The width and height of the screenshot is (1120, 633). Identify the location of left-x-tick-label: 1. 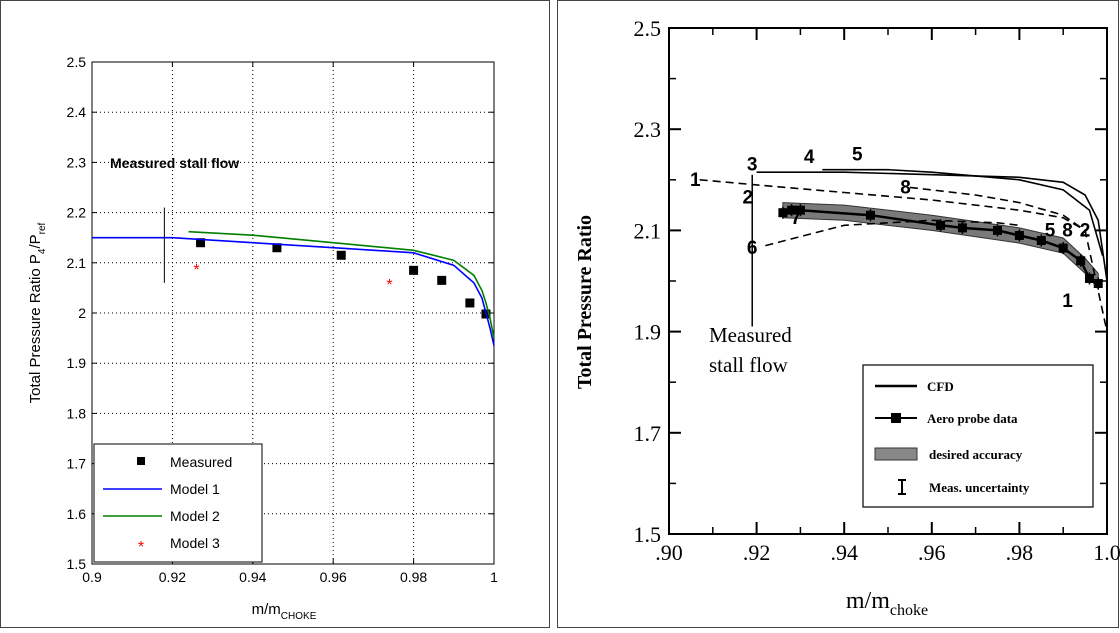
(494, 577).